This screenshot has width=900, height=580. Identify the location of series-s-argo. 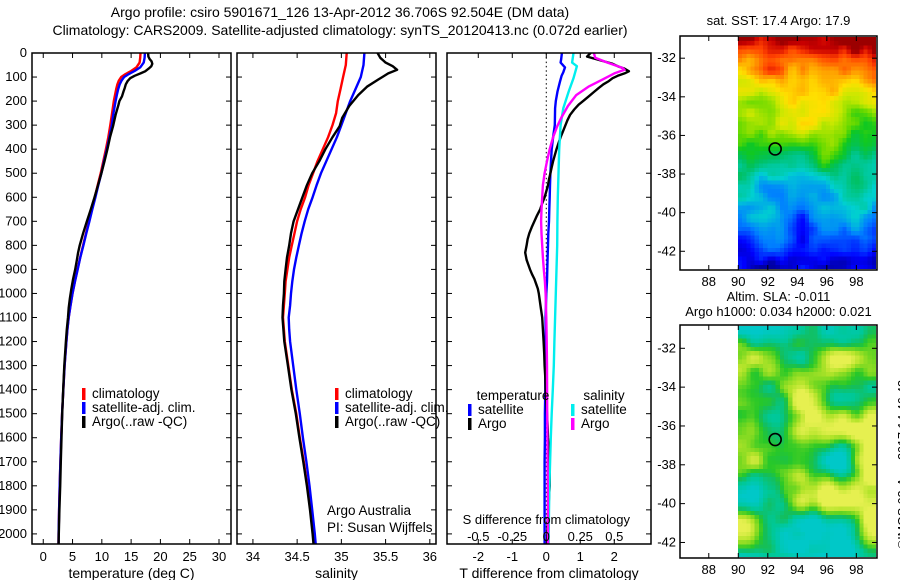
(582, 298).